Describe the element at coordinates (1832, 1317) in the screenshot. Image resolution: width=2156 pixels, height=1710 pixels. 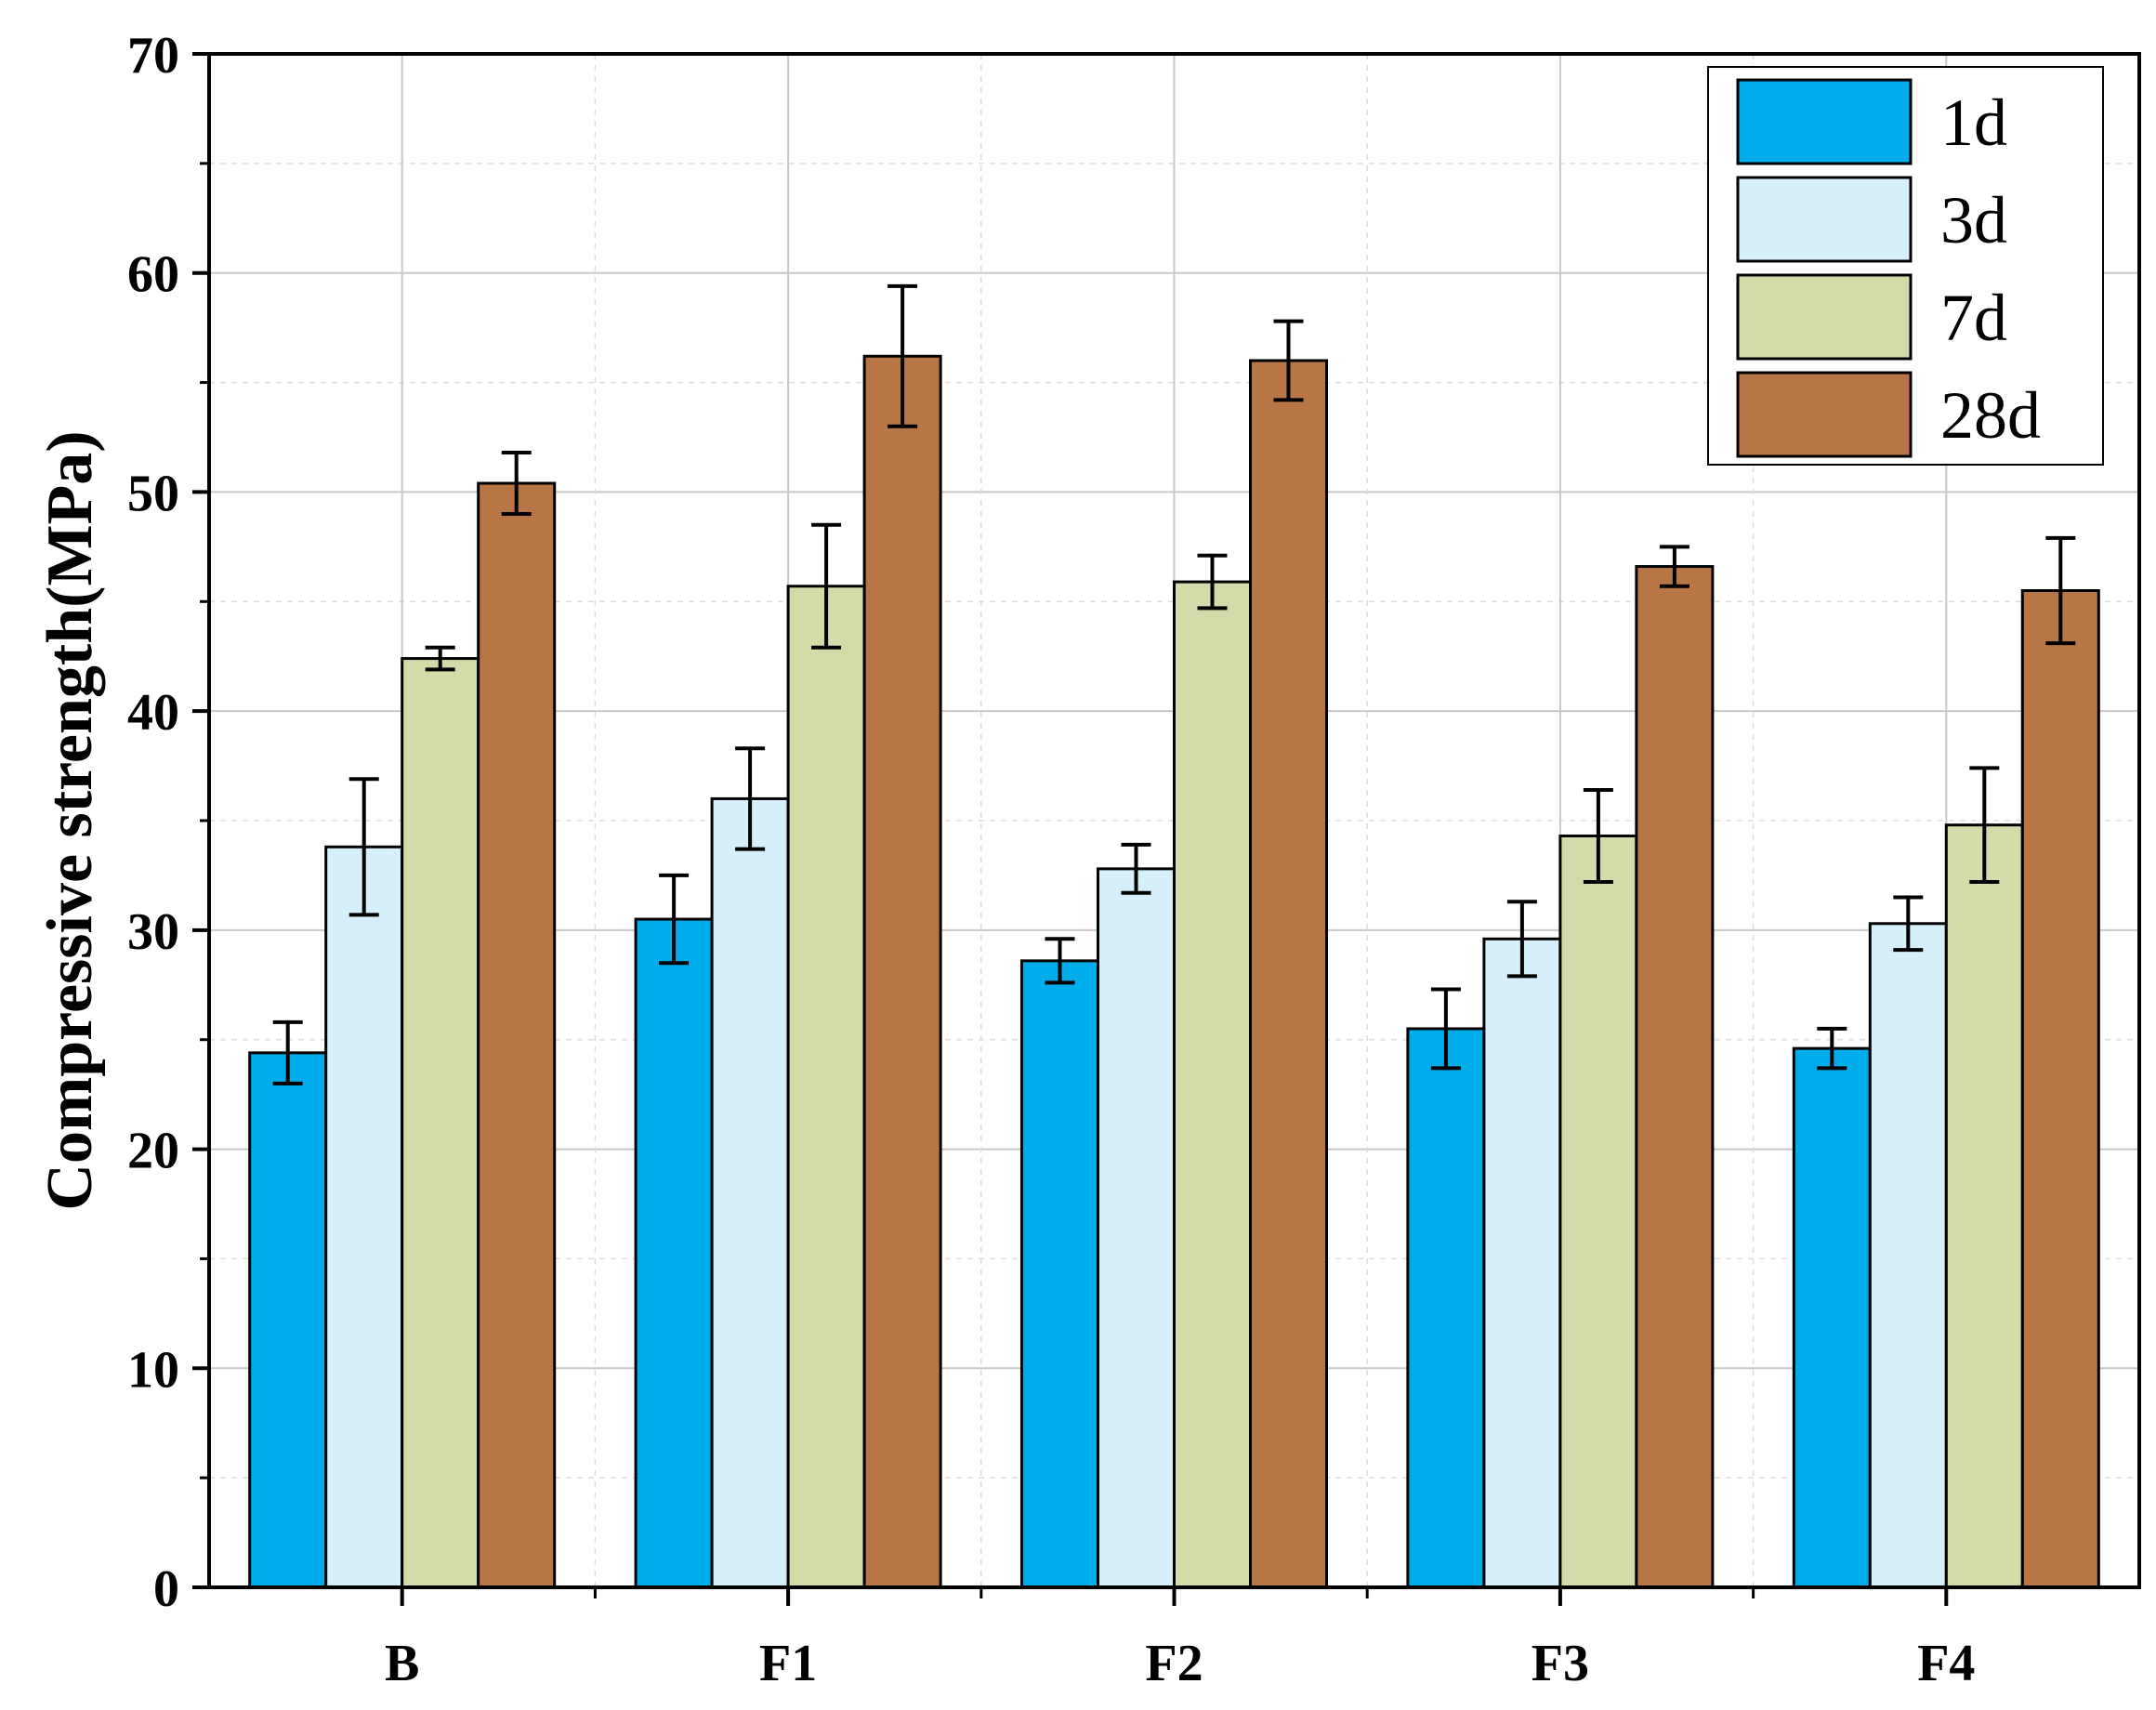
I see `bar-f4-1d` at that location.